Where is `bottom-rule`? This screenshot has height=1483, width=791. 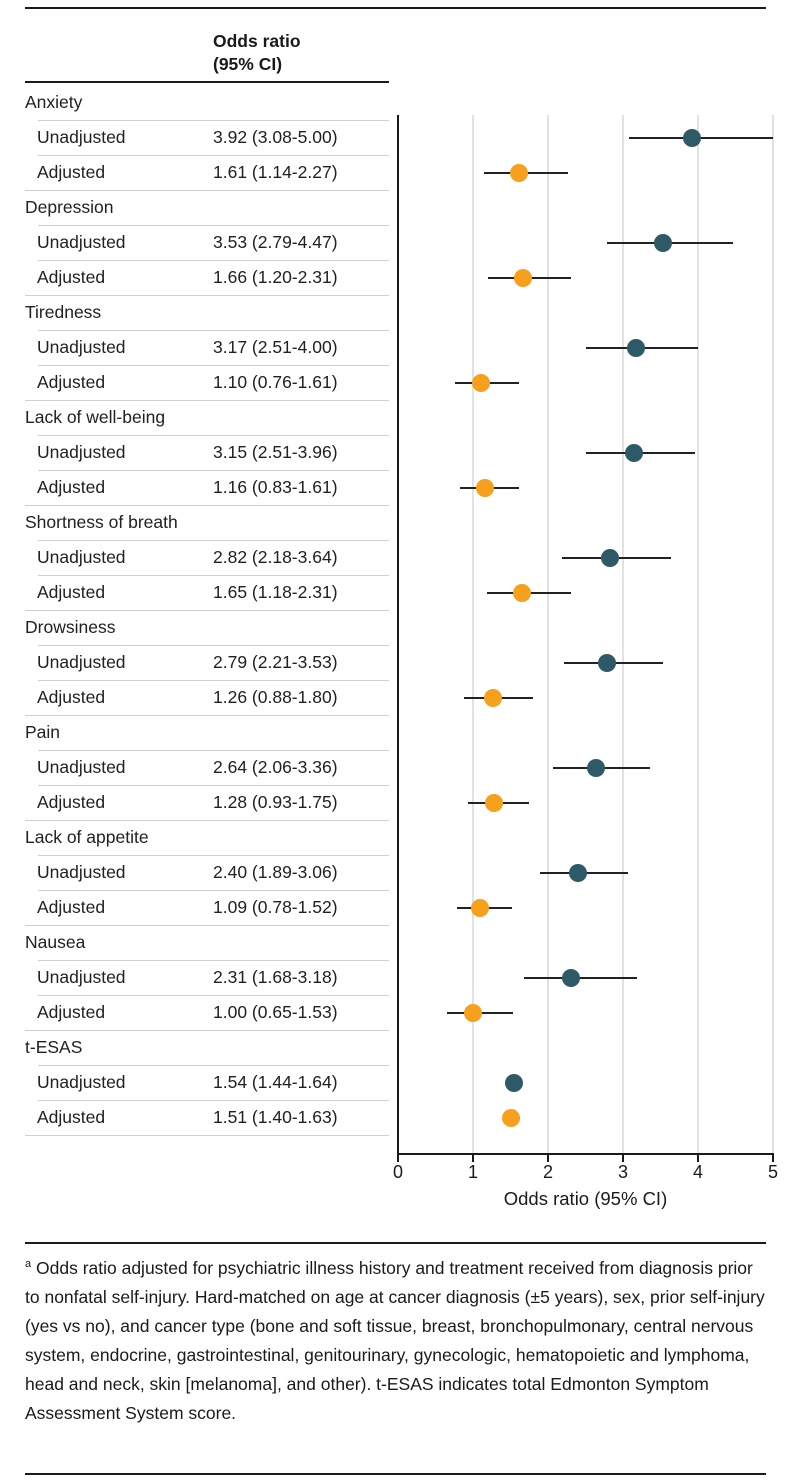
bottom-rule is located at coordinates (395, 1474).